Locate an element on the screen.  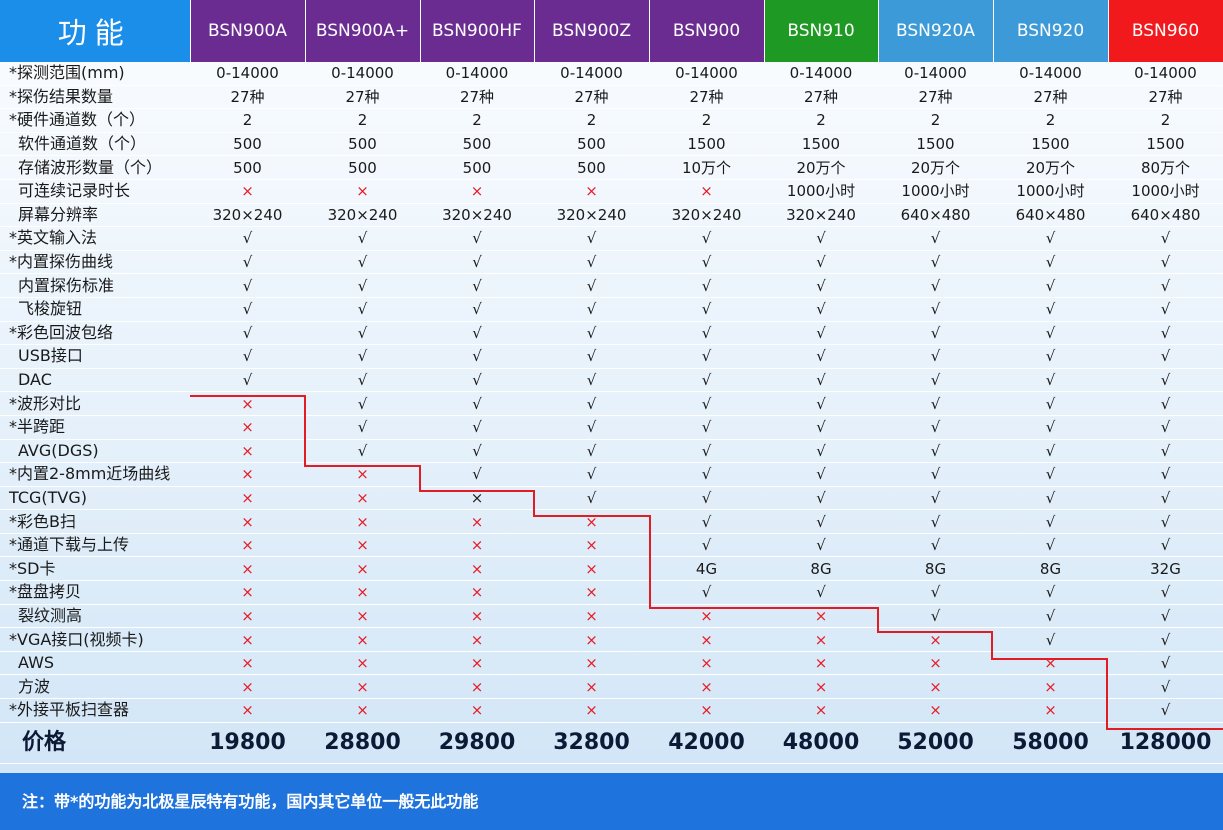
table-row: AWS × × × × × × × × √ is located at coordinates (611, 663).